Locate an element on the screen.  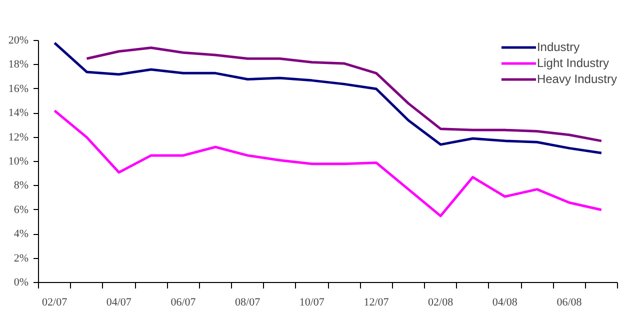
y-tick-label: 8% is located at coordinates (21, 186).